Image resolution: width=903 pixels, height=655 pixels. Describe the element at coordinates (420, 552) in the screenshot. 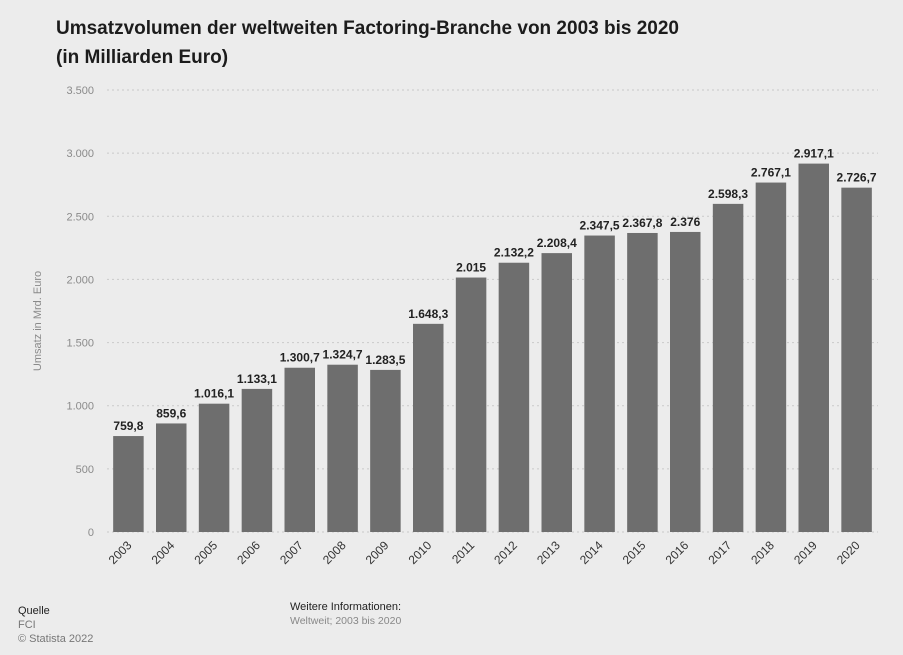

I see `x-tick-label-2010: 2010` at that location.